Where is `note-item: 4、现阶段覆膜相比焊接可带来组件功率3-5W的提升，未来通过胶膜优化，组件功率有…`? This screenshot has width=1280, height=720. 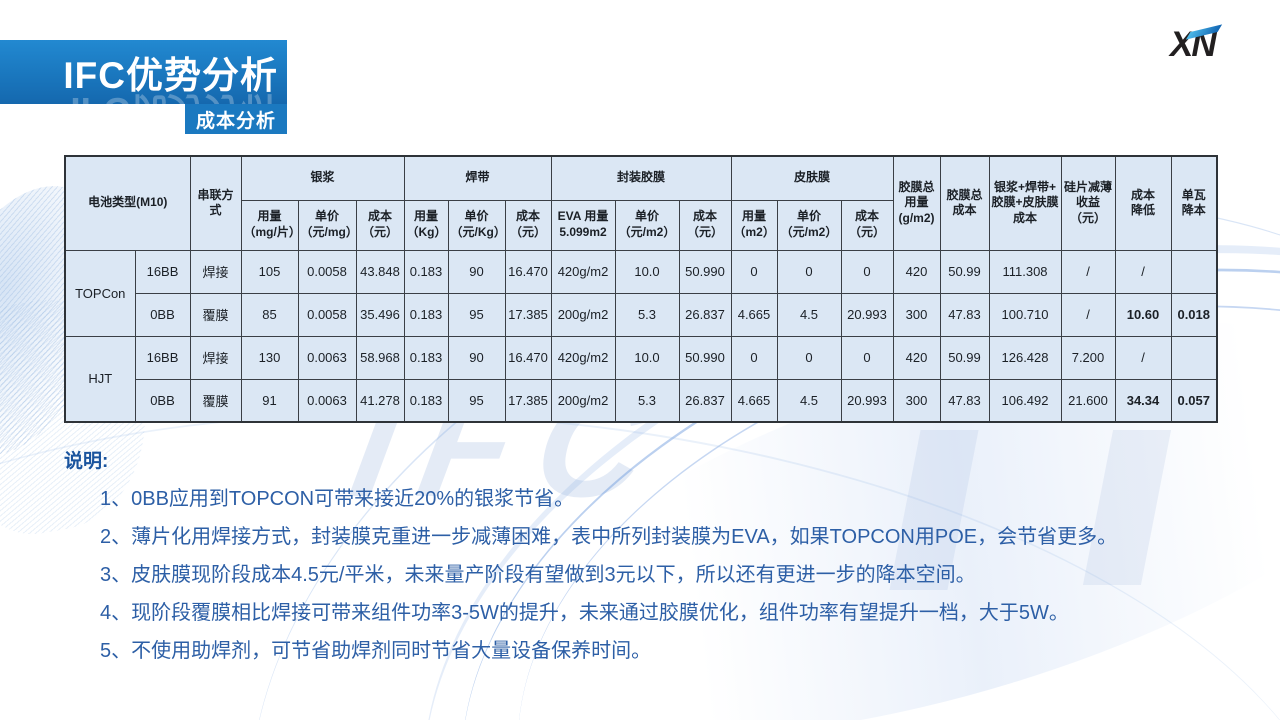
note-item: 4、现阶段覆膜相比焊接可带来组件功率3-5W的提升，未来通过胶膜优化，组件功率有… is located at coordinates (584, 613).